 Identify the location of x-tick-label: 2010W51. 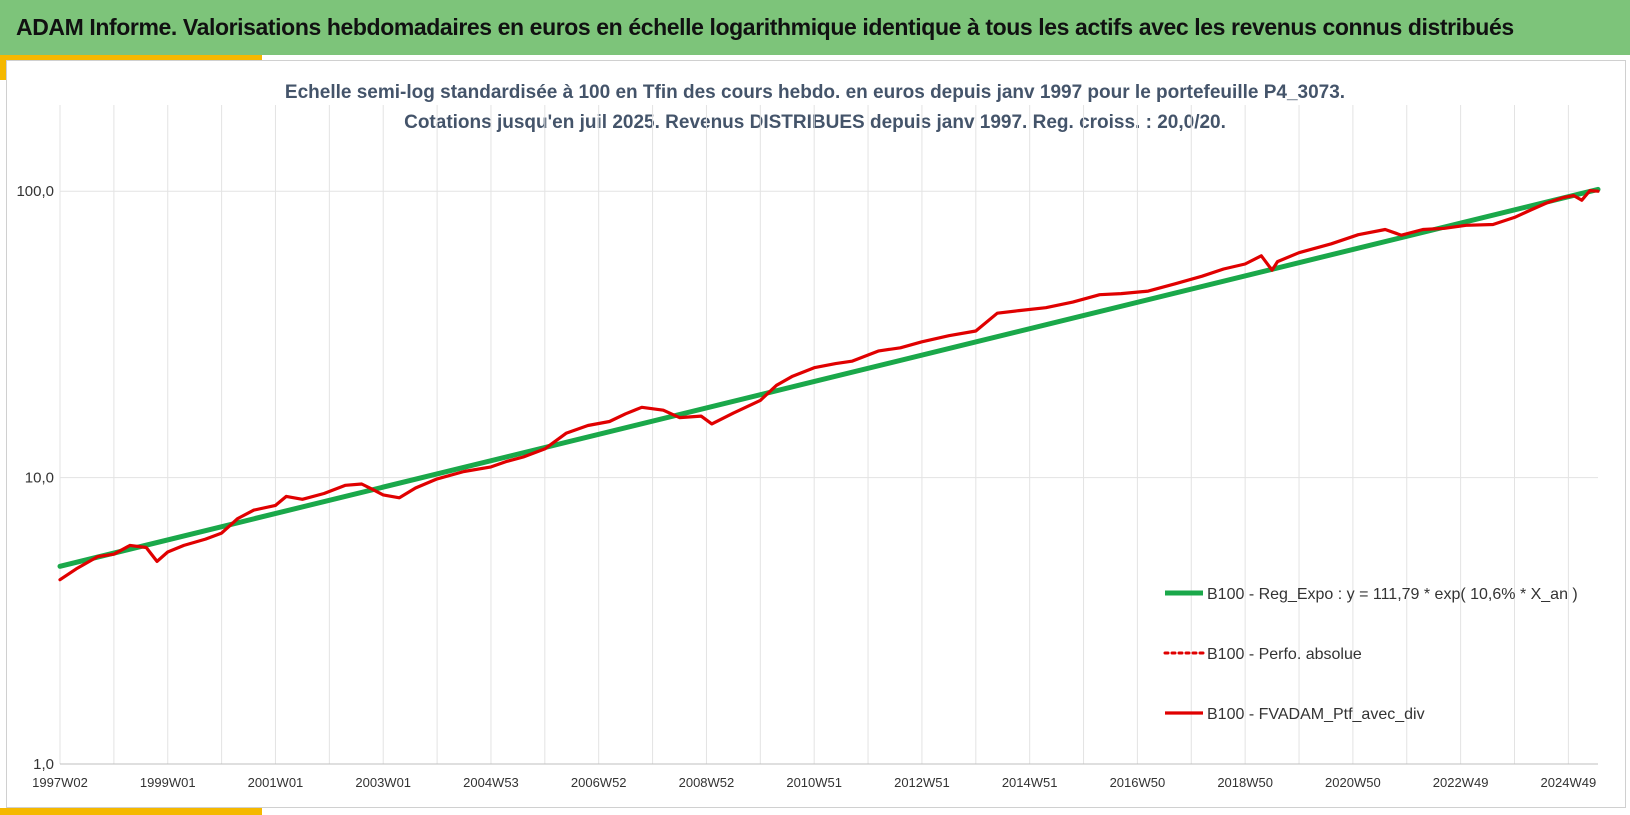
(814, 782).